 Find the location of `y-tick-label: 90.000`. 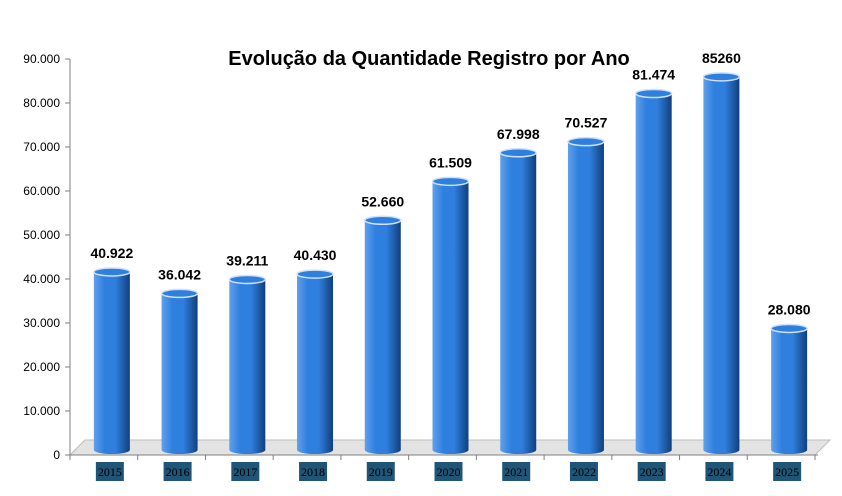

y-tick-label: 90.000 is located at coordinates (41, 59).